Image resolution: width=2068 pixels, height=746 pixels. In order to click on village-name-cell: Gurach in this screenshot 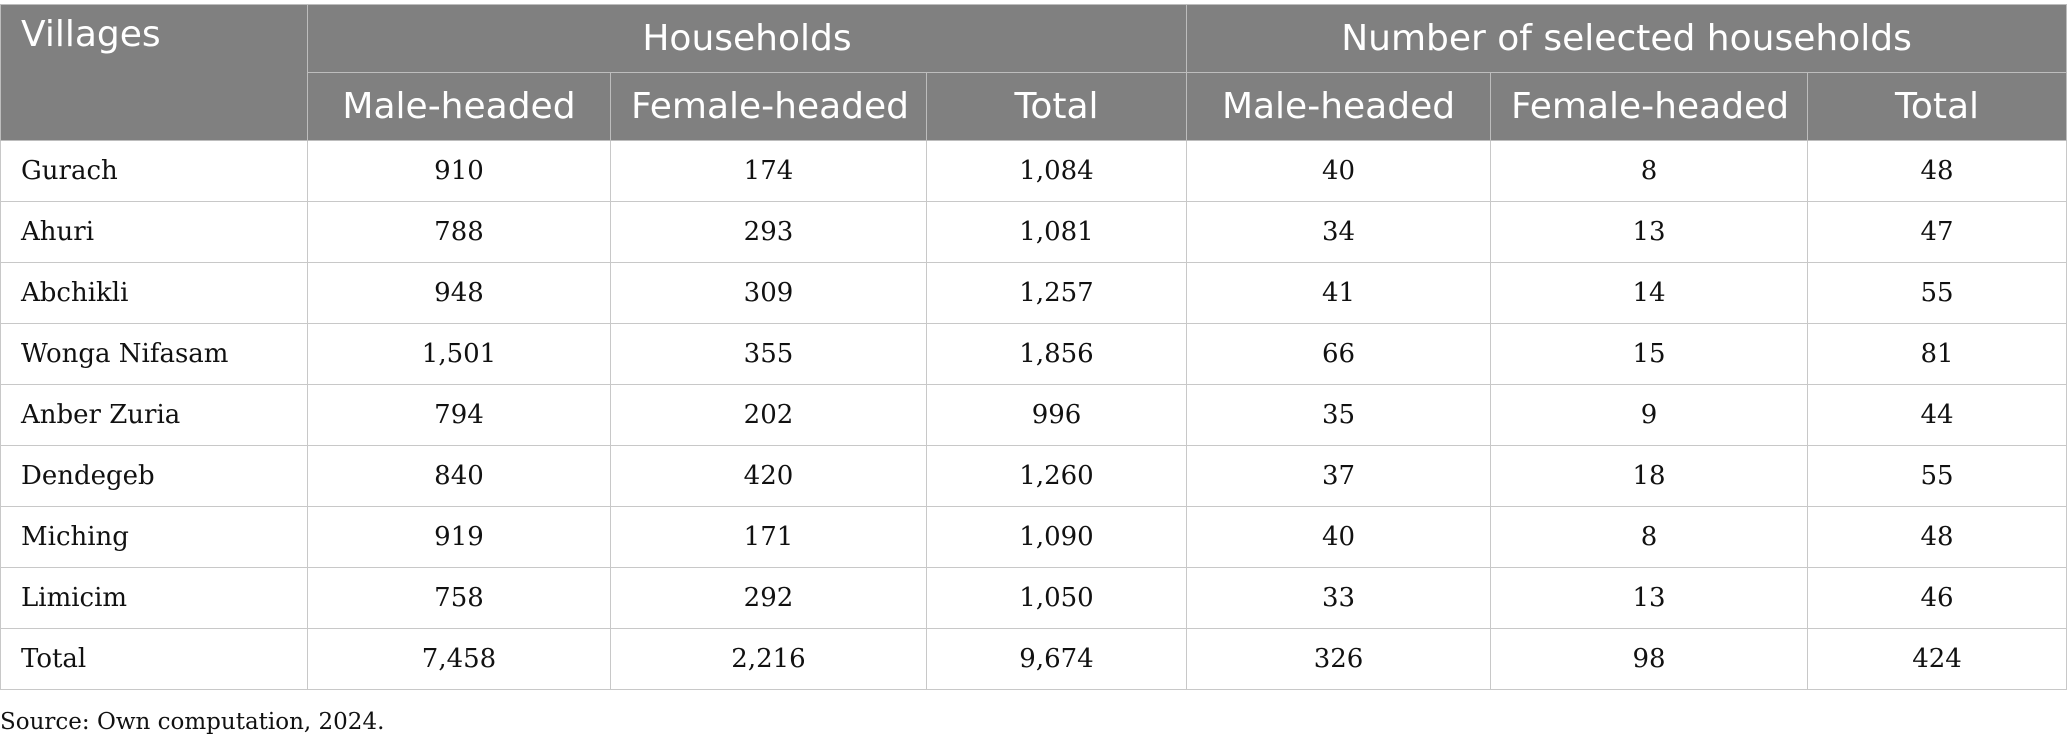, I will do `click(154, 171)`.